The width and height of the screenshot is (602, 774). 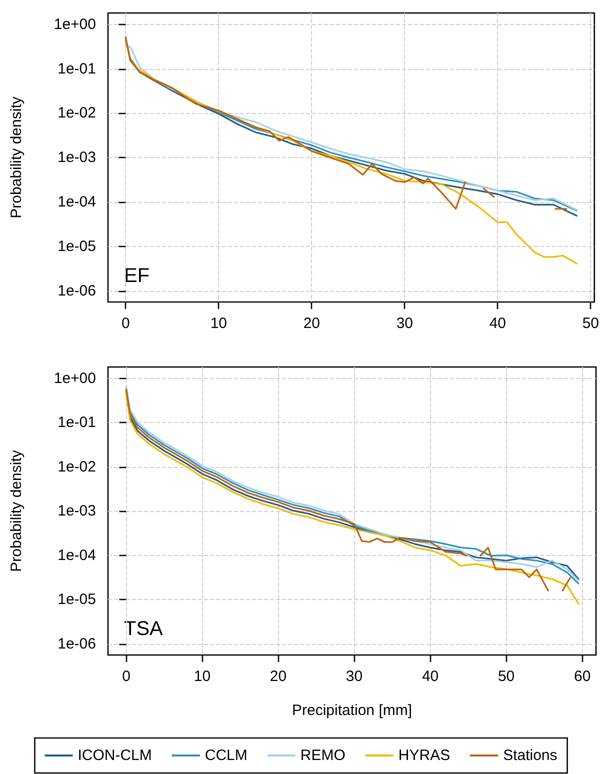 What do you see at coordinates (582, 676) in the screenshot?
I see `x-tick-label: 60` at bounding box center [582, 676].